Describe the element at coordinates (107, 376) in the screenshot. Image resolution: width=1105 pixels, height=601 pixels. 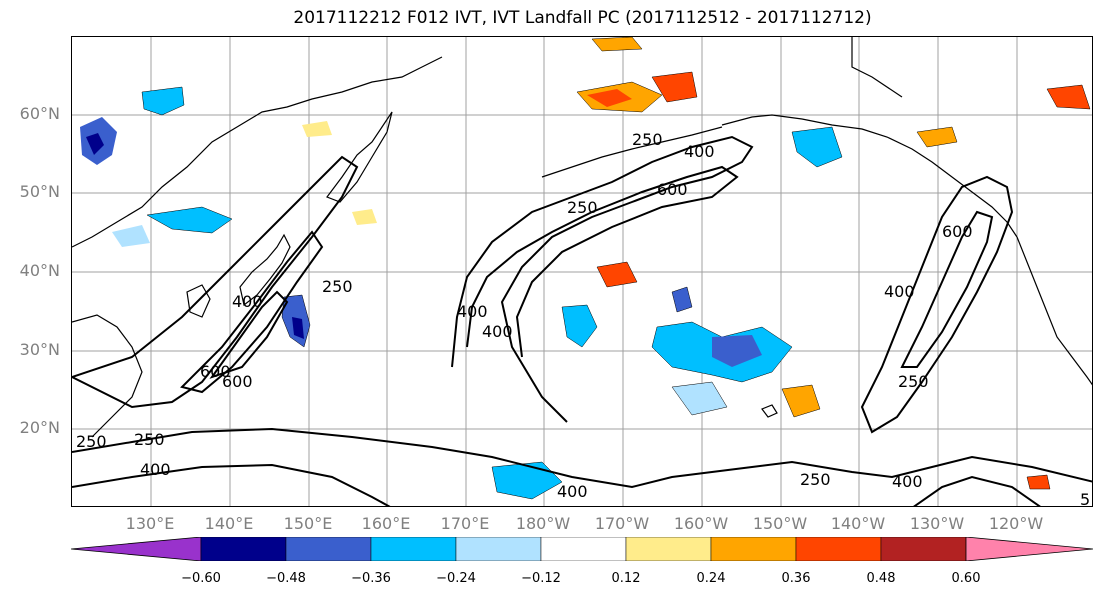
I see `coast-china` at that location.